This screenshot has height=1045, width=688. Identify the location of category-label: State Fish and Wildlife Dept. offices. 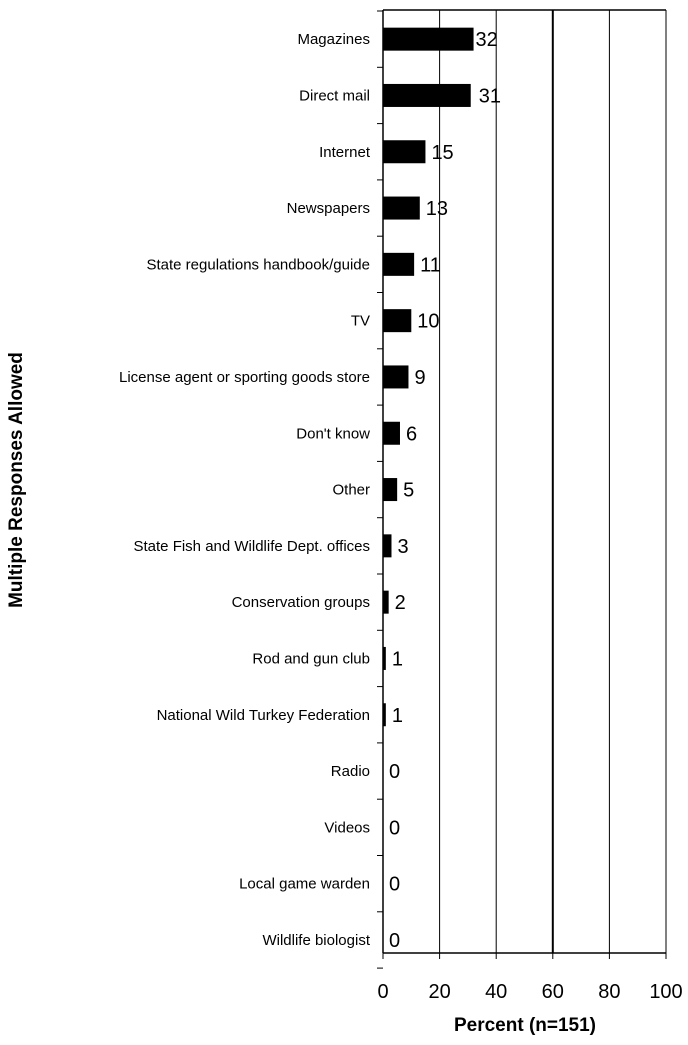
(252, 546).